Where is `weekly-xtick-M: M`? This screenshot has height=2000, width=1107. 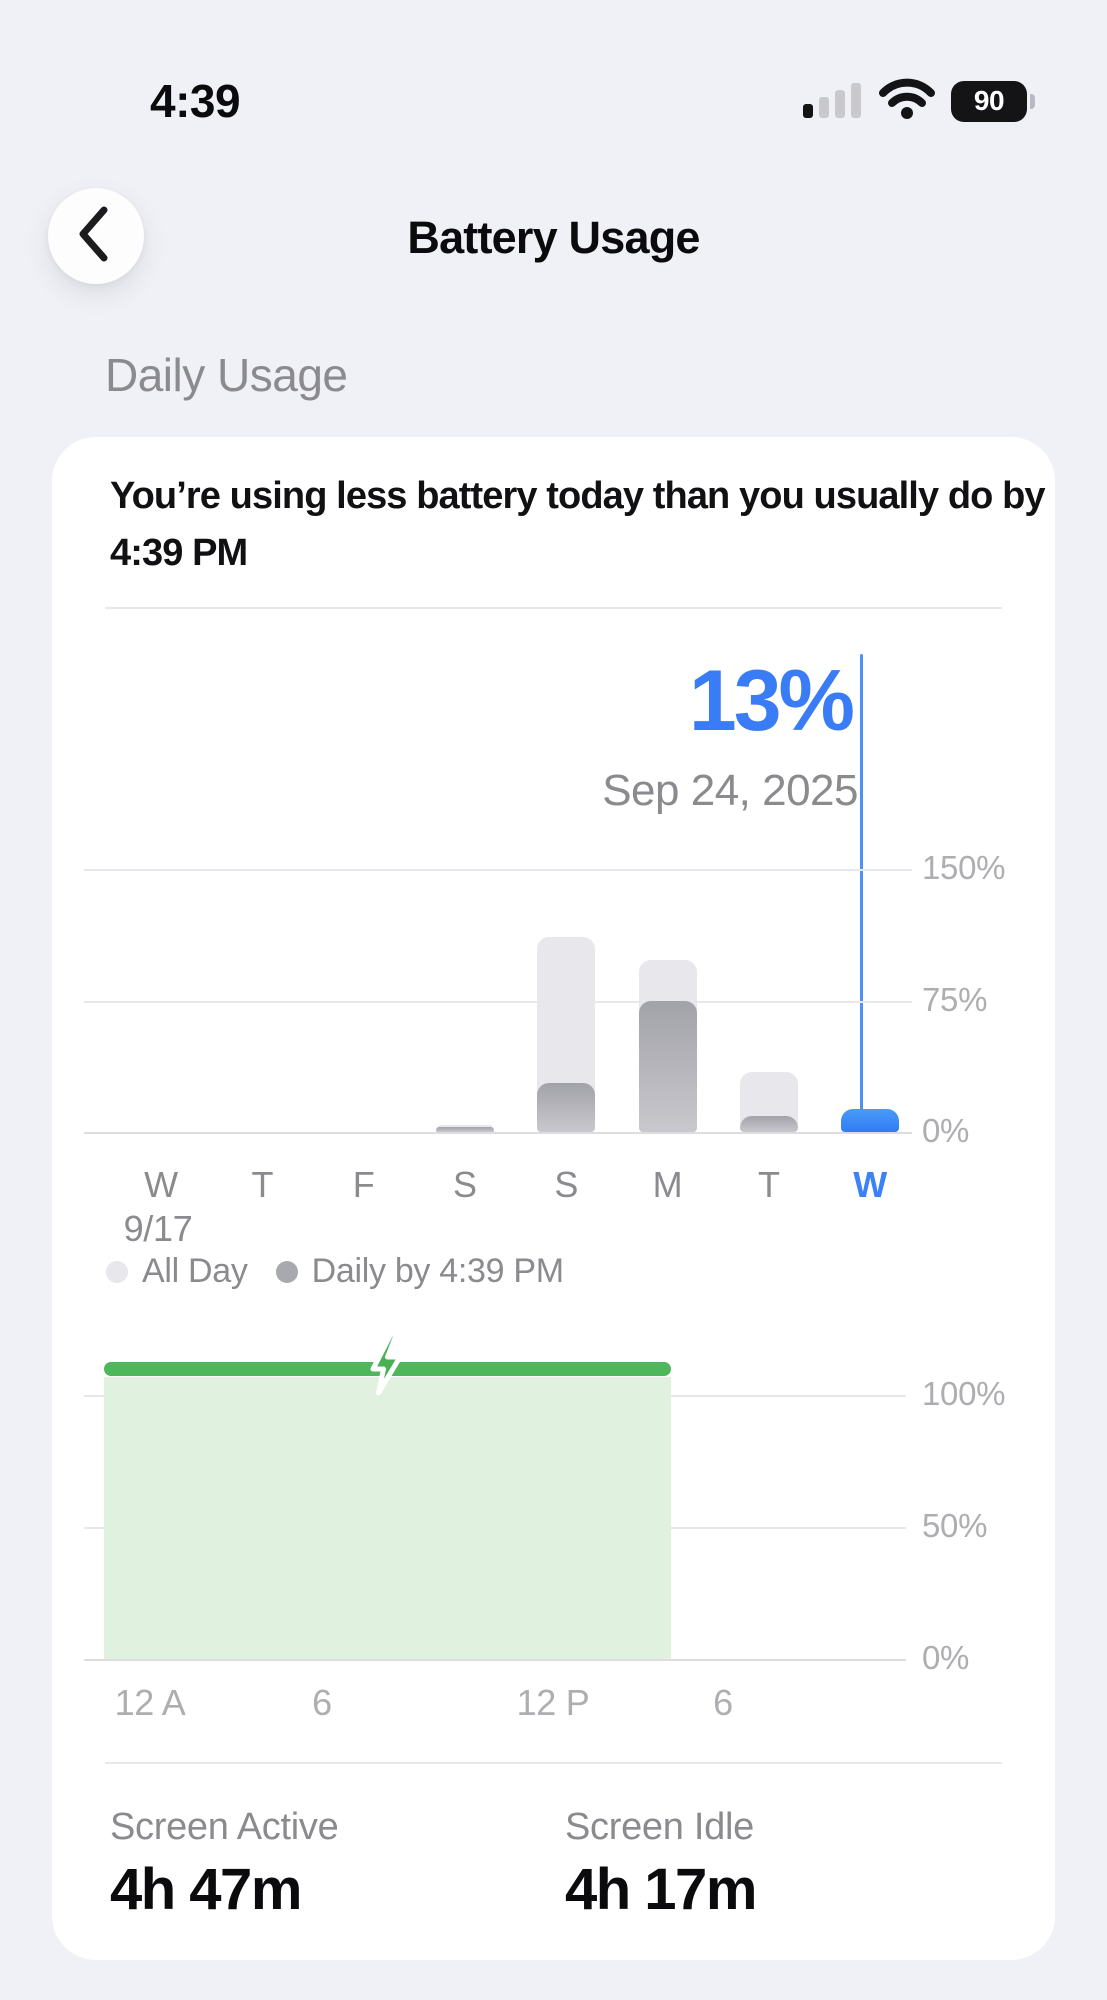 weekly-xtick-M: M is located at coordinates (667, 1184).